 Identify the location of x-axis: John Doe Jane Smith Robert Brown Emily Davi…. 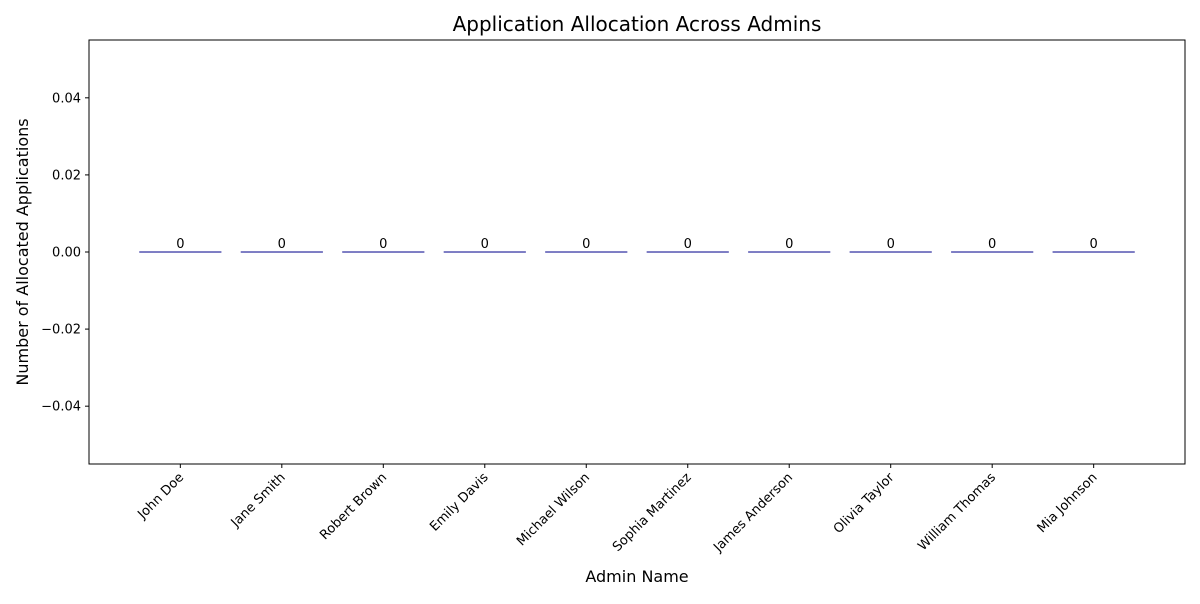
(618, 510).